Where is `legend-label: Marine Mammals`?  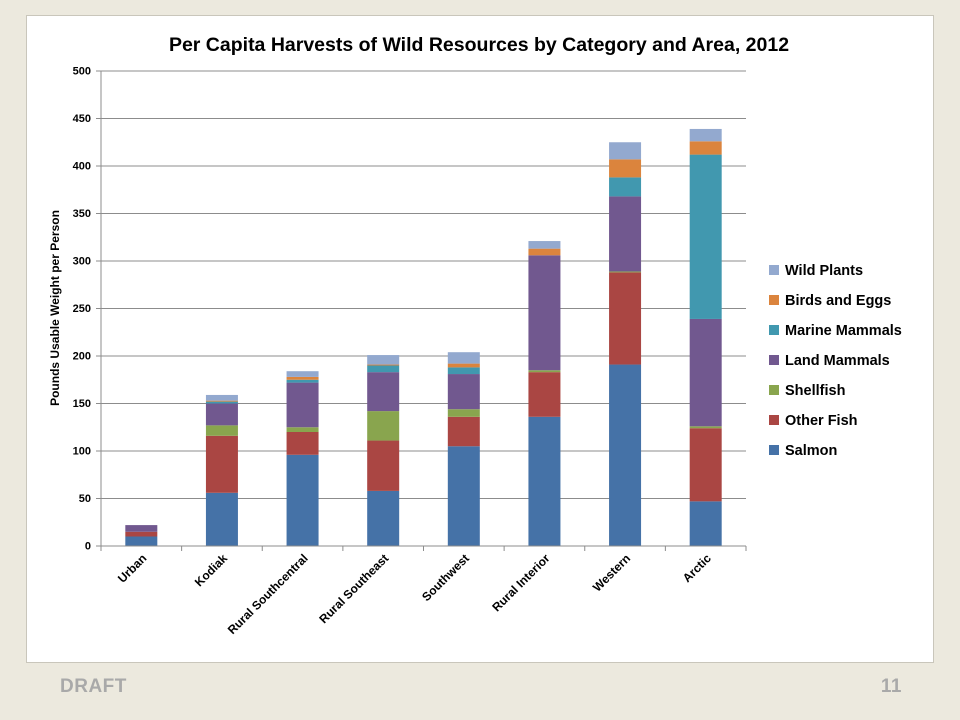
legend-label: Marine Mammals is located at coordinates (843, 331).